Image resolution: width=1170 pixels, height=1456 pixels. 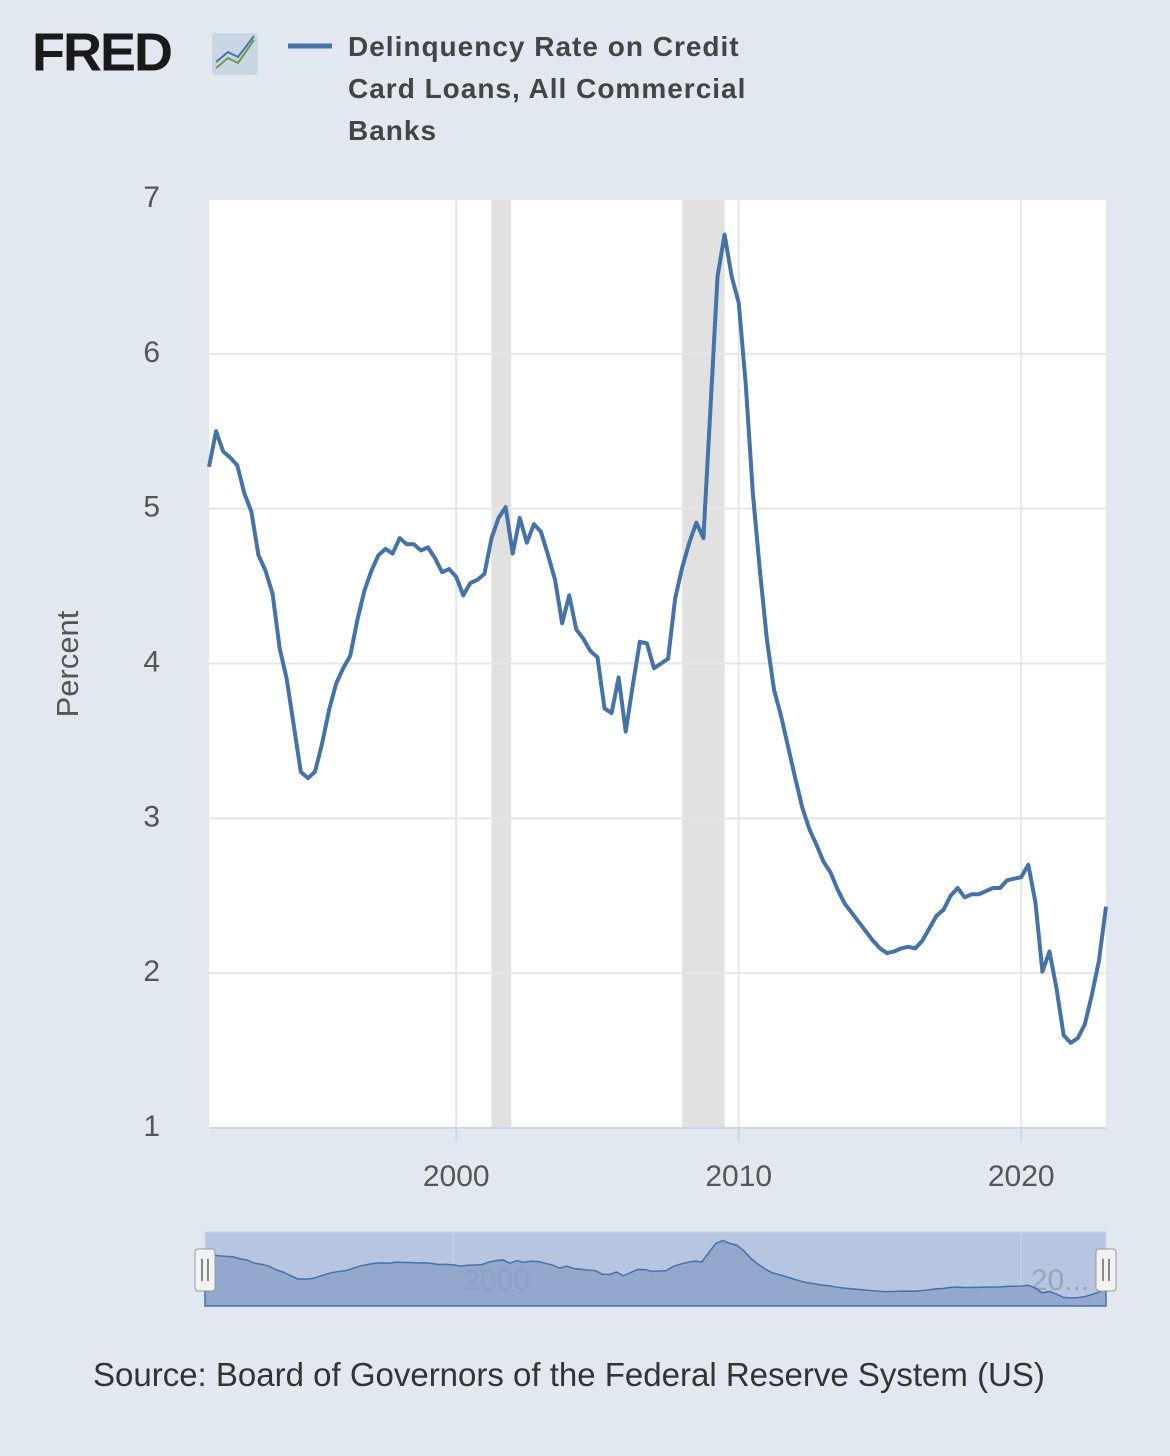 I want to click on y-tick-label: 6, so click(x=151, y=352).